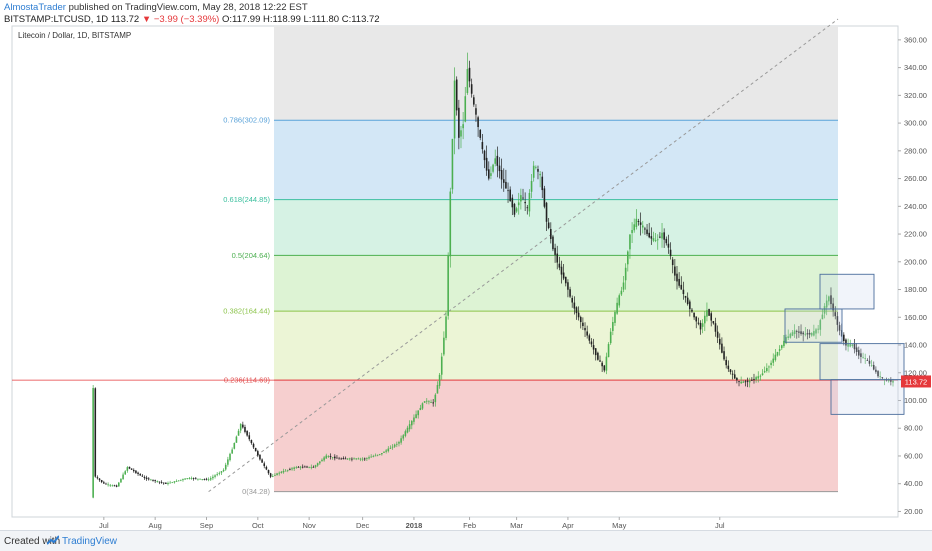  What do you see at coordinates (913, 483) in the screenshot?
I see `y-tick-label-1: 40.00` at bounding box center [913, 483].